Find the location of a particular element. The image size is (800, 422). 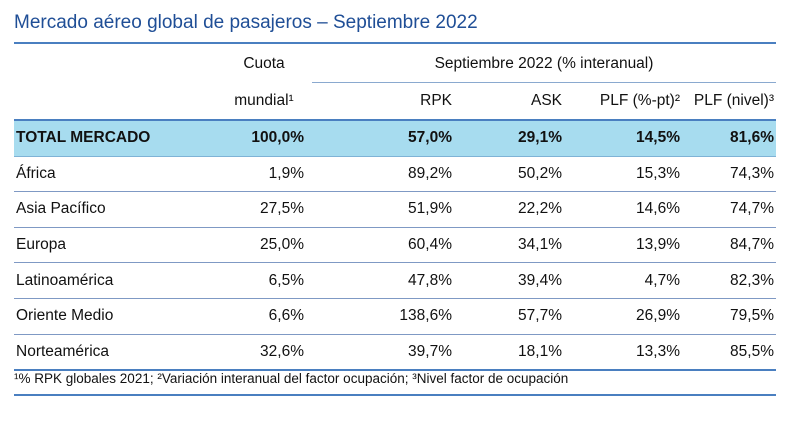

top-rule is located at coordinates (395, 43).